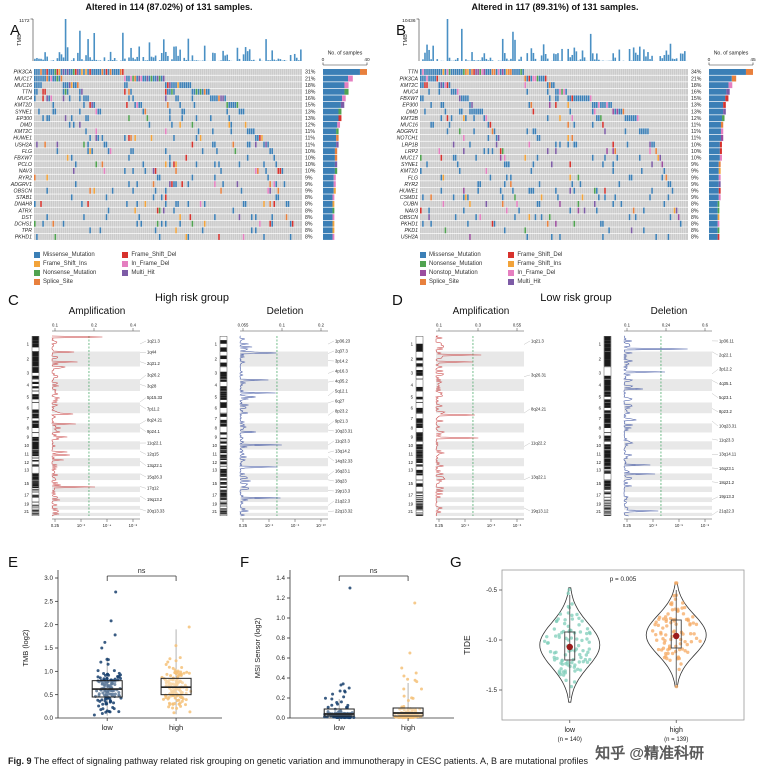 This screenshot has width=768, height=776. I want to click on chromosome-label: 9, so click(28, 437).